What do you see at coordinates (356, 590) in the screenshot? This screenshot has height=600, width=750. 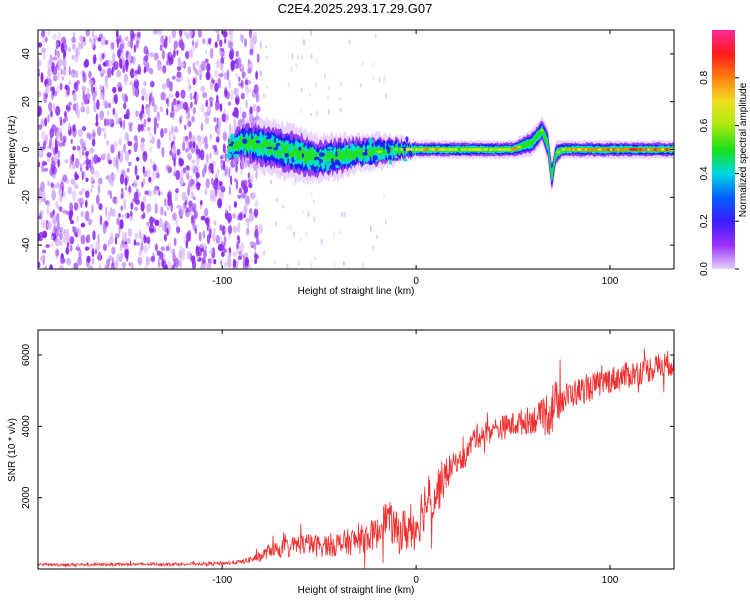 I see `snr-xlabel: Height of straight line (km)` at bounding box center [356, 590].